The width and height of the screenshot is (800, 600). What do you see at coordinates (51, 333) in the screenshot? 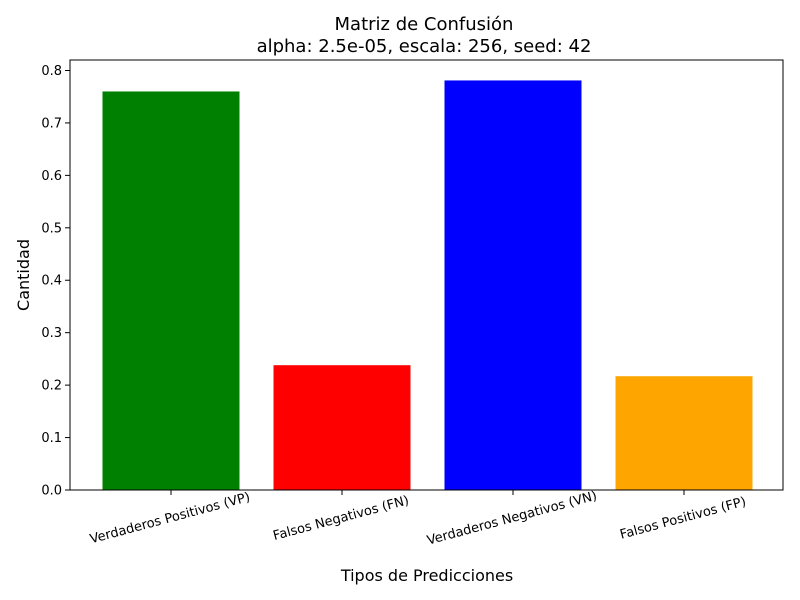
I see `y-tick-label: 0.3` at bounding box center [51, 333].